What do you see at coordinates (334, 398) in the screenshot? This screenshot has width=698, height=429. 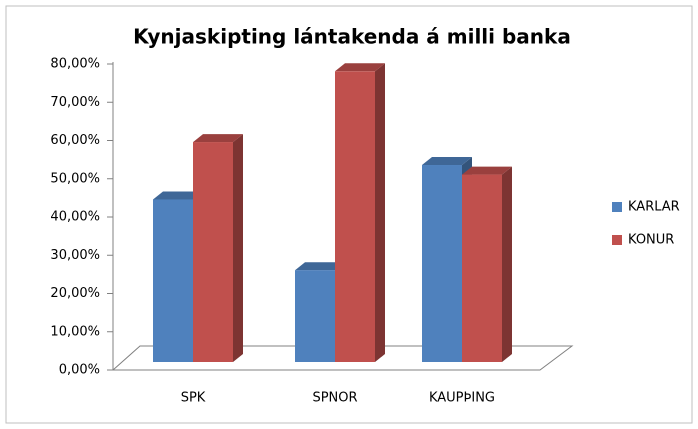 I see `x-tick-label: SPNOR` at bounding box center [334, 398].